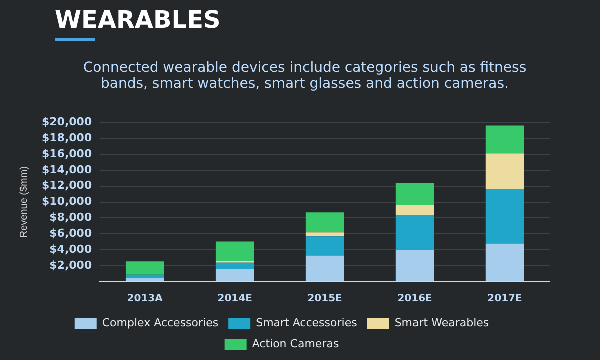 This screenshot has height=360, width=600. Describe the element at coordinates (71, 265) in the screenshot. I see `y-tick-label: $2,000` at that location.